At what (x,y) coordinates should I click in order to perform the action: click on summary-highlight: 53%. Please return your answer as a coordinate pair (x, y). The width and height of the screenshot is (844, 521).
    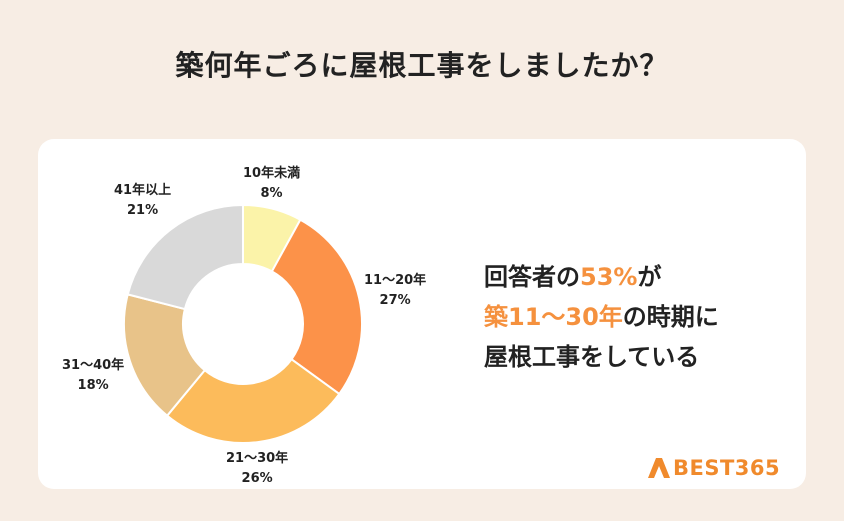
    Looking at the image, I should click on (609, 277).